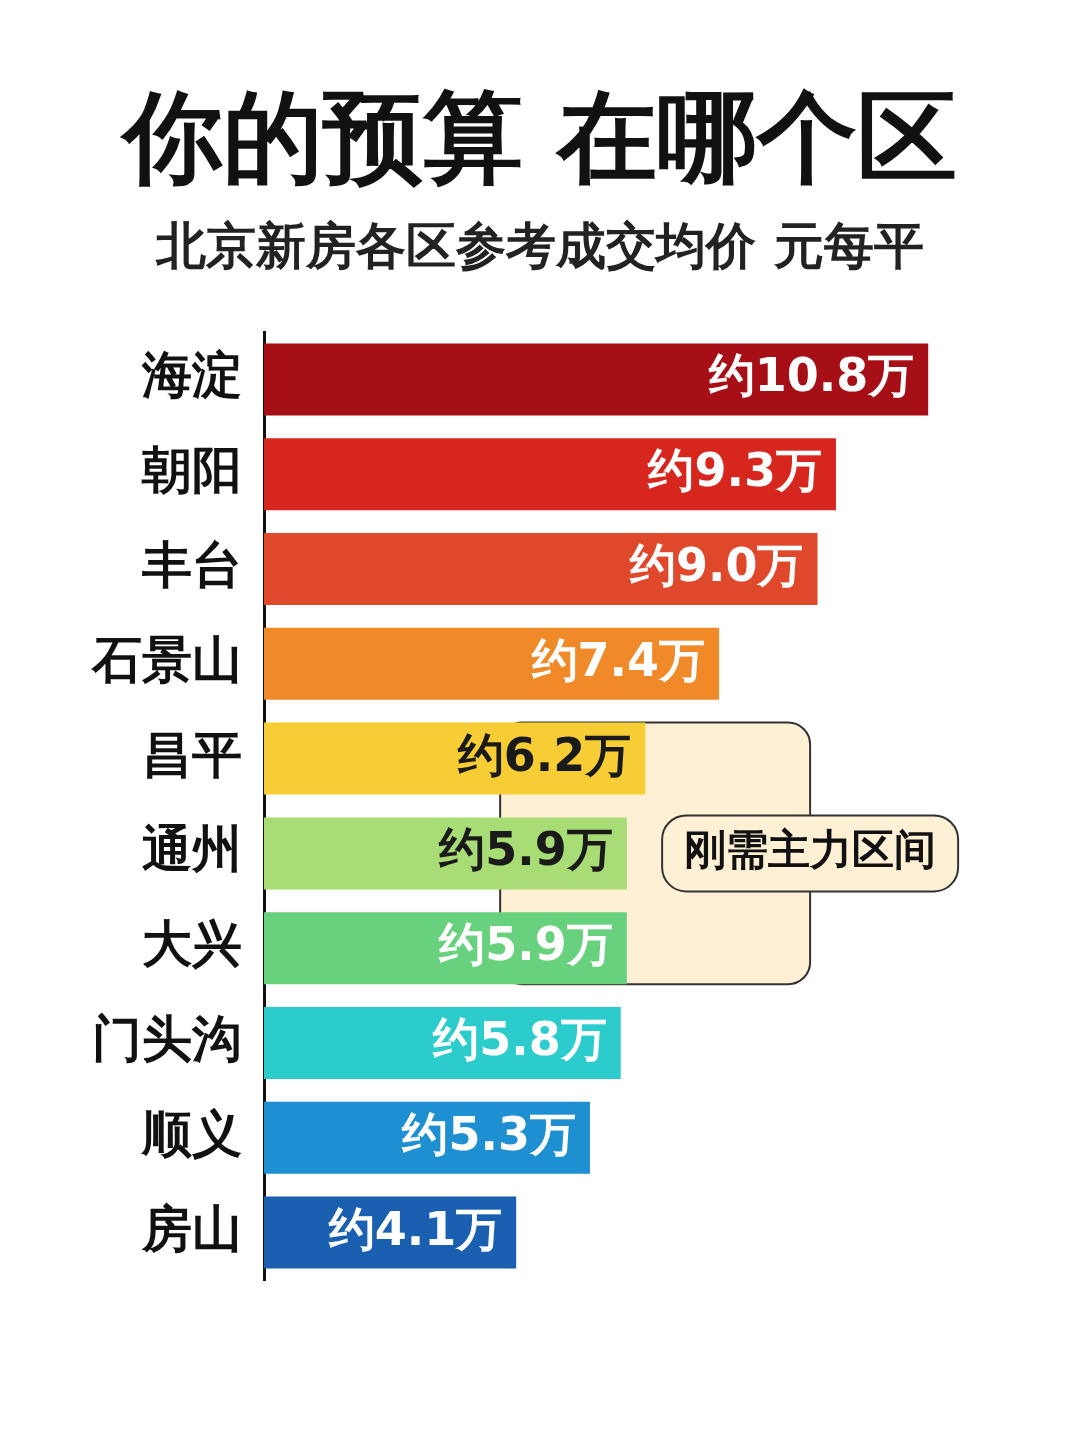 The height and width of the screenshot is (1446, 1080). What do you see at coordinates (191, 1228) in the screenshot?
I see `y-tick-label: 房山` at bounding box center [191, 1228].